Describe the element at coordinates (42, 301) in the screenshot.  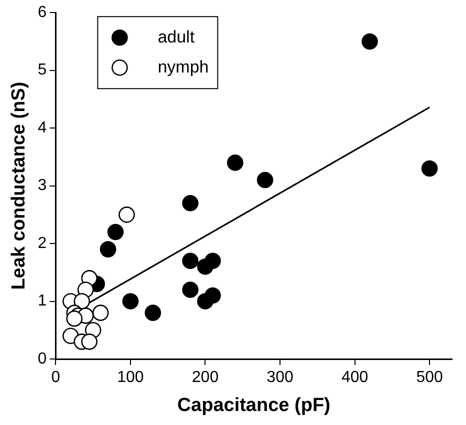
I see `y-tick-label: 1` at that location.